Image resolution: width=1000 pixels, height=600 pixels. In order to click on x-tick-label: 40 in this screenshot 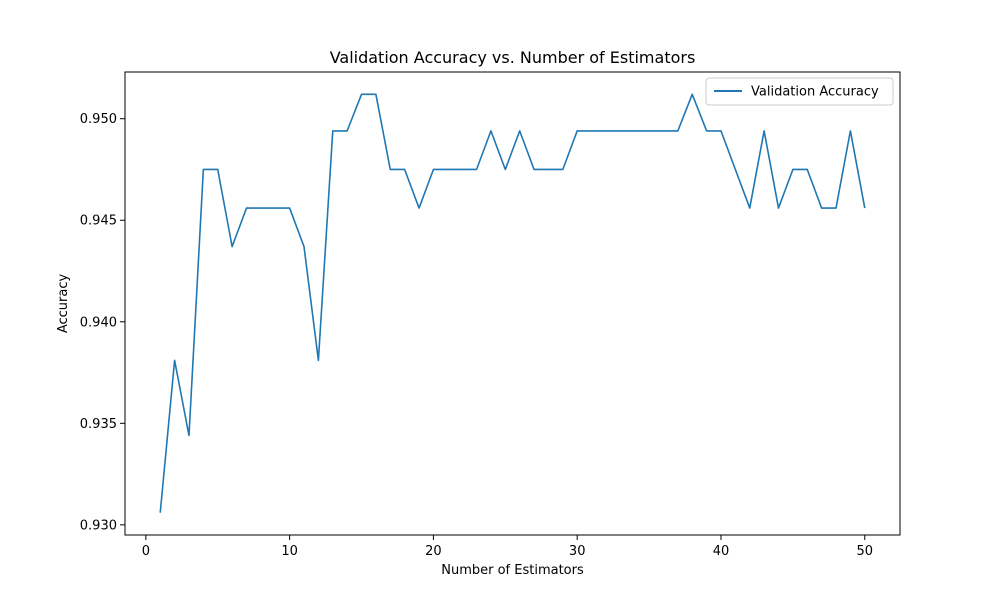, I will do `click(721, 551)`.